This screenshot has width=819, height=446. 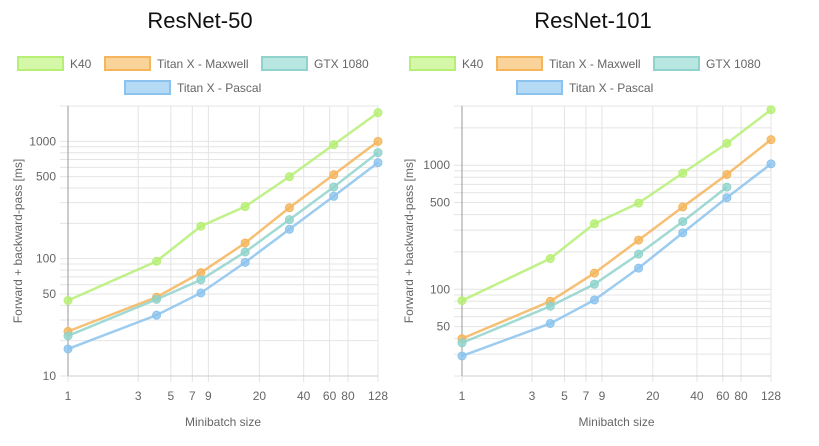 What do you see at coordinates (595, 64) in the screenshot?
I see `legend-label: Titan X - Maxwell` at bounding box center [595, 64].